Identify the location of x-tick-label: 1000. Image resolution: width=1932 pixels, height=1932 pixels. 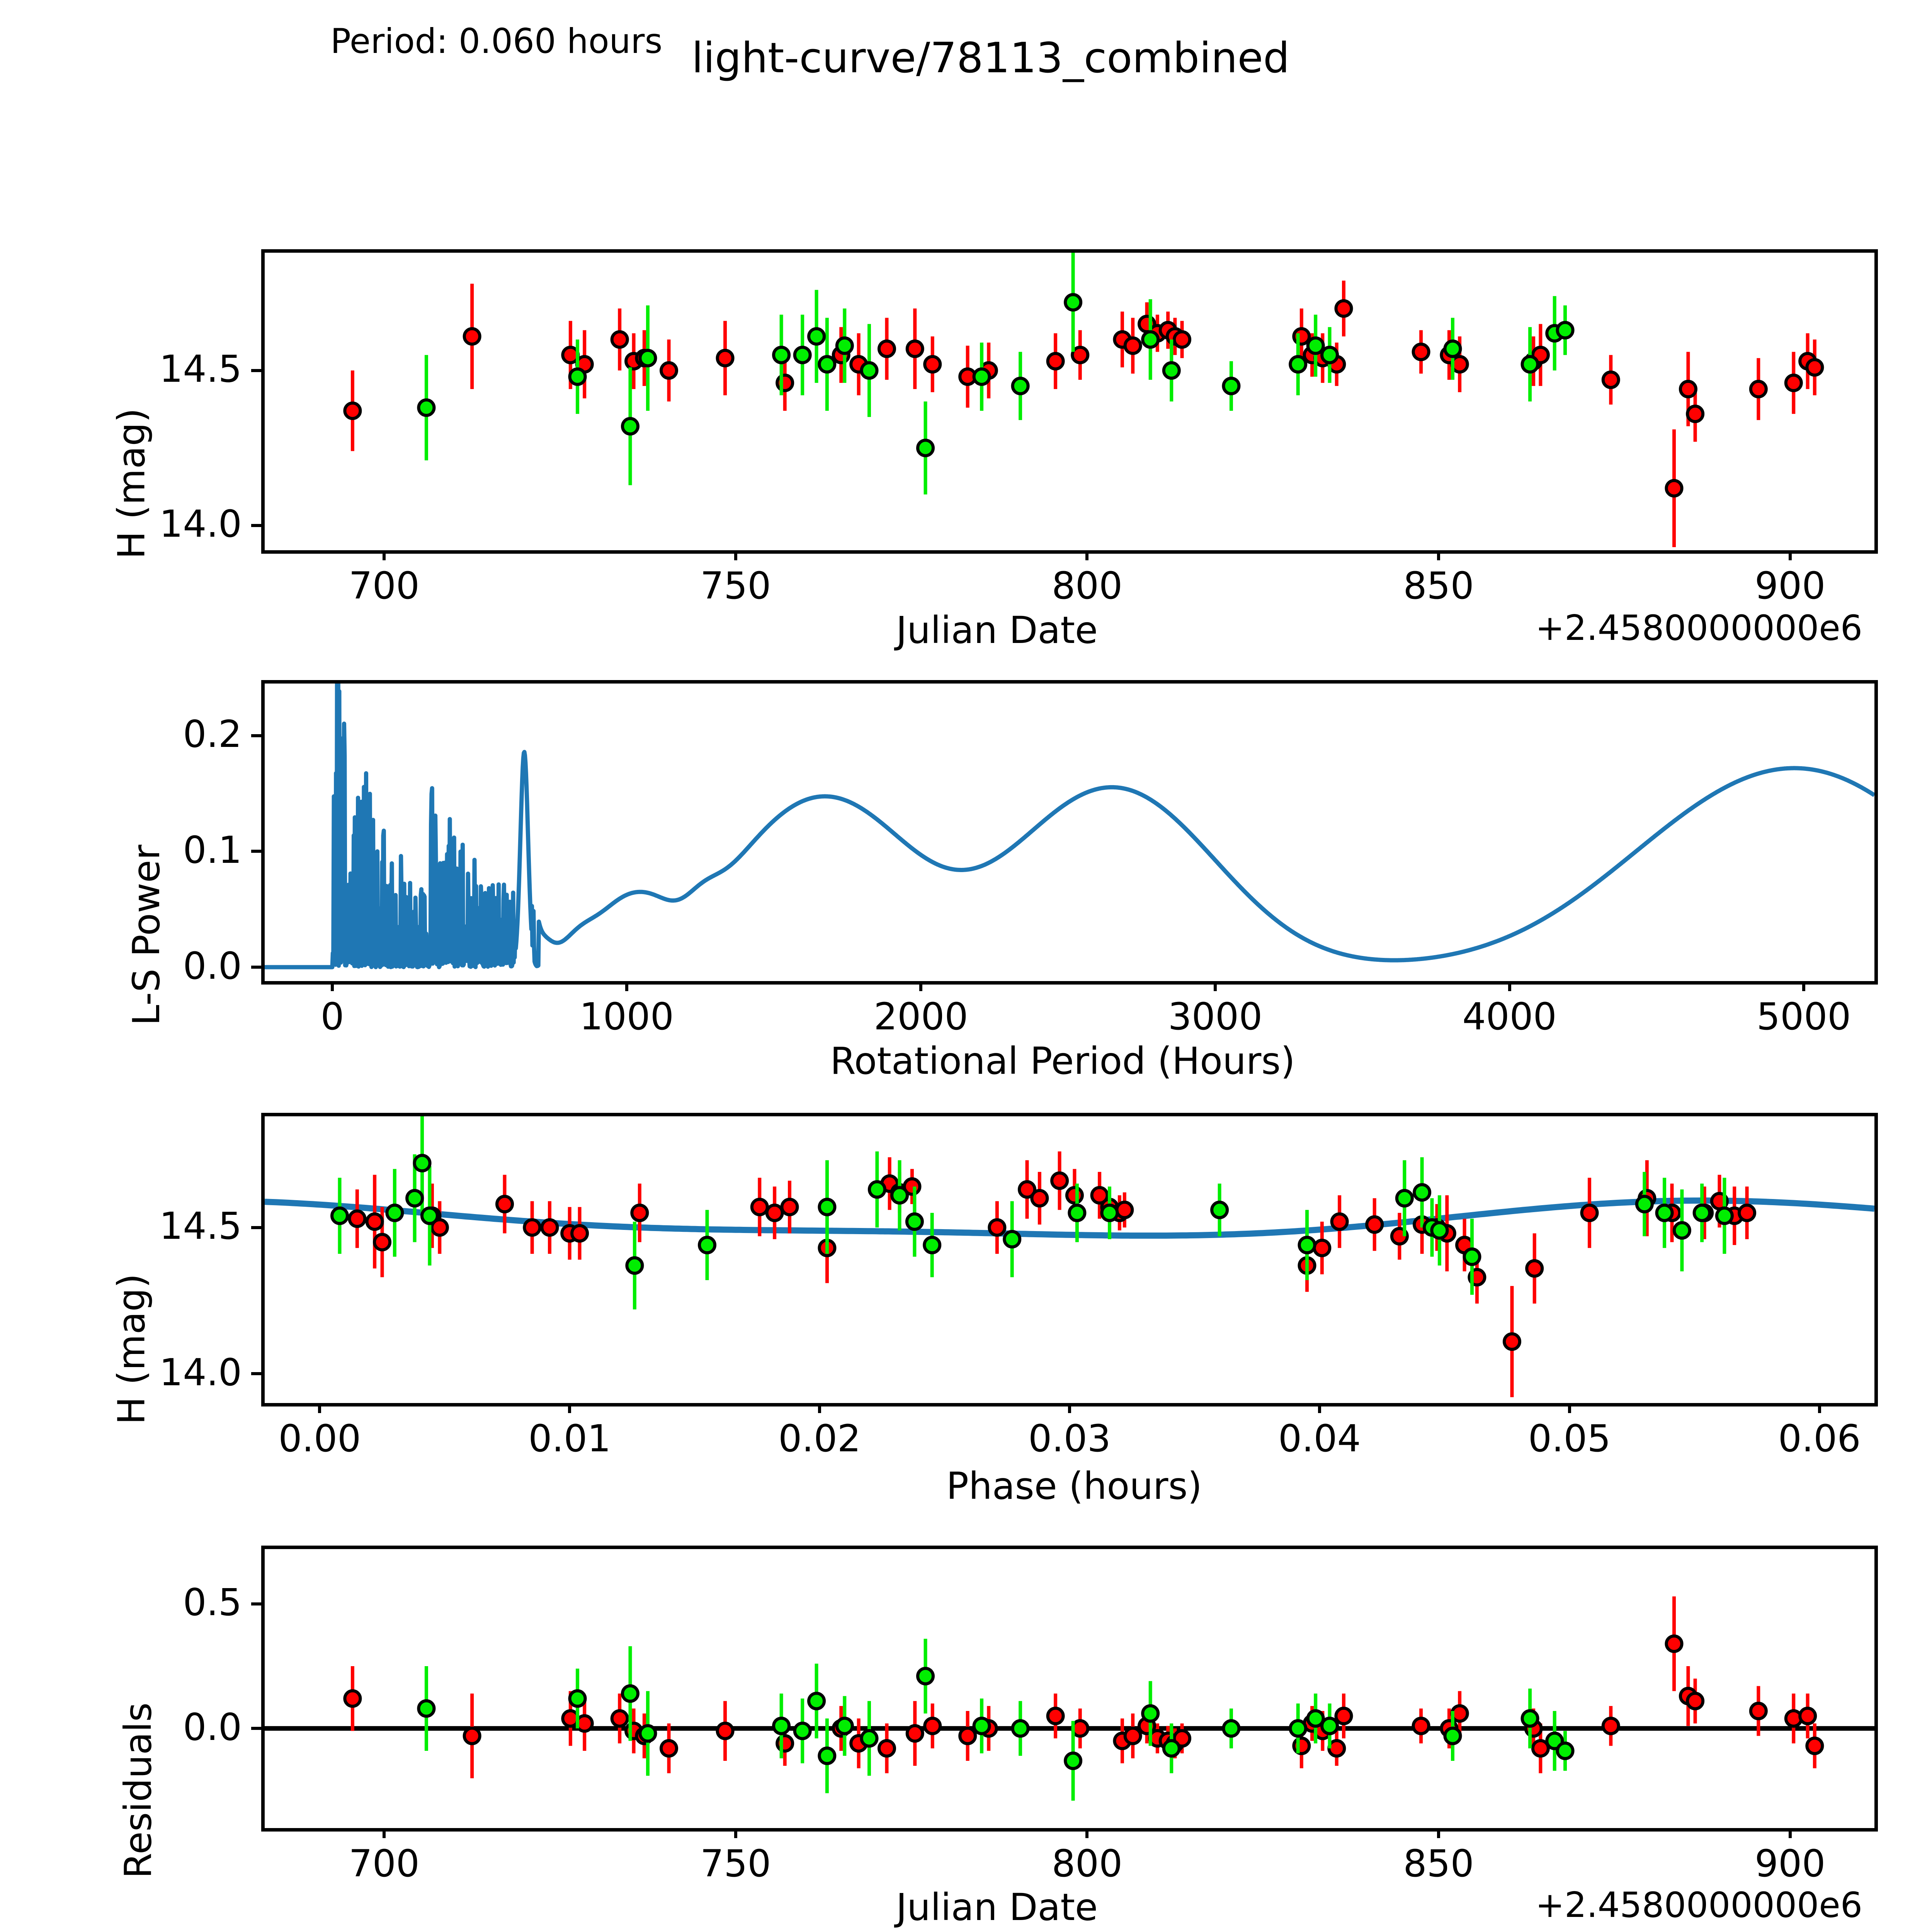
(627, 1017).